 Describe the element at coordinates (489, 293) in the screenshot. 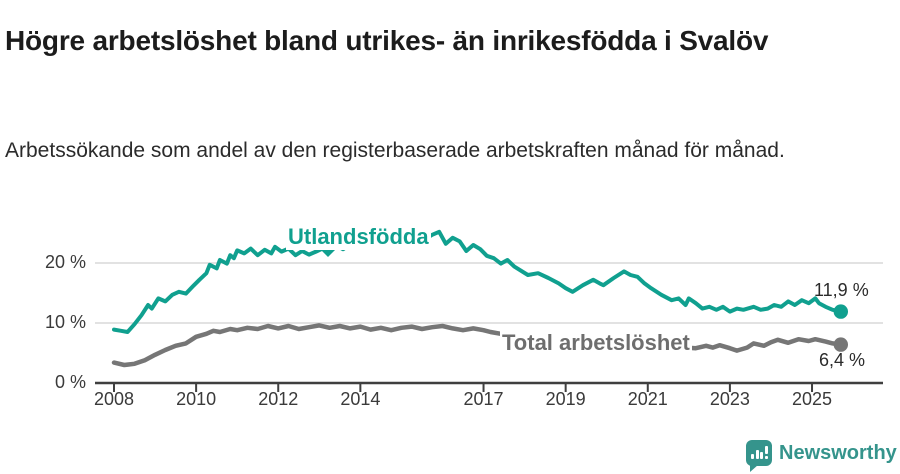

I see `gridlines` at that location.